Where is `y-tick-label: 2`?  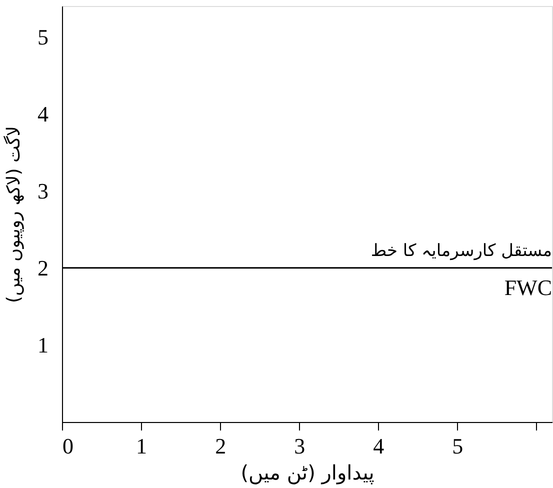 y-tick-label: 2 is located at coordinates (43, 267).